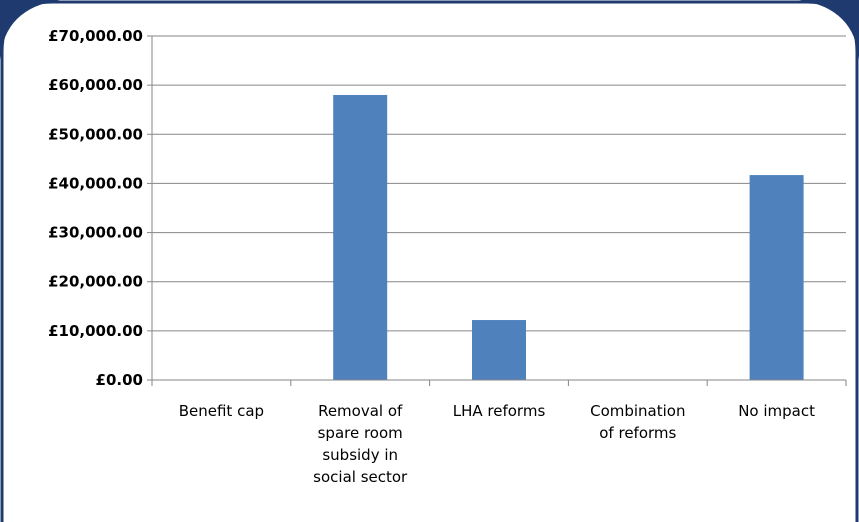 The width and height of the screenshot is (859, 522). What do you see at coordinates (637, 422) in the screenshot?
I see `x-tick-label: Combination of reforms` at bounding box center [637, 422].